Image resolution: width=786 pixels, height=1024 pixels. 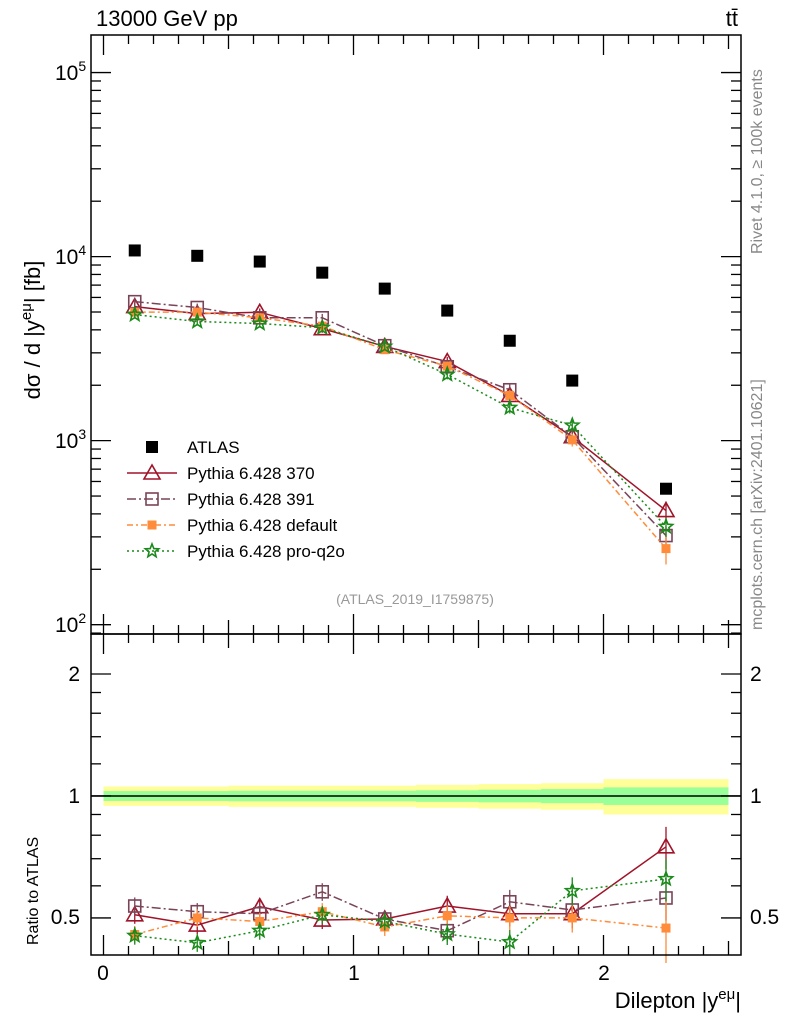 What do you see at coordinates (678, 999) in the screenshot?
I see `x-axis-label: Dilepton |yeμ|` at bounding box center [678, 999].